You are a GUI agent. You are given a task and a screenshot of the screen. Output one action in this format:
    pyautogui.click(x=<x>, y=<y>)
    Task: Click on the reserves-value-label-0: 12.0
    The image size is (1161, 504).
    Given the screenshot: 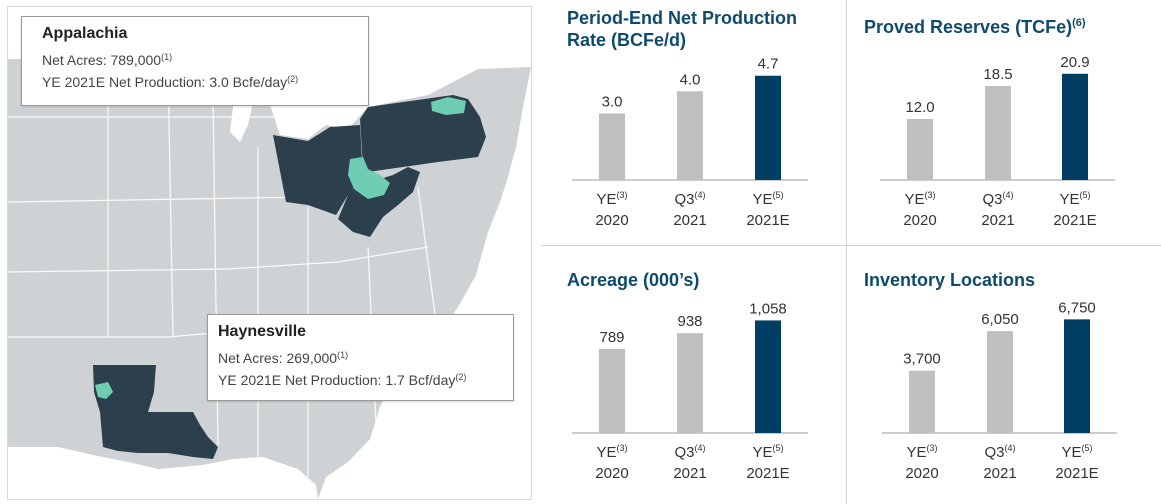 What is the action you would take?
    pyautogui.click(x=919, y=107)
    